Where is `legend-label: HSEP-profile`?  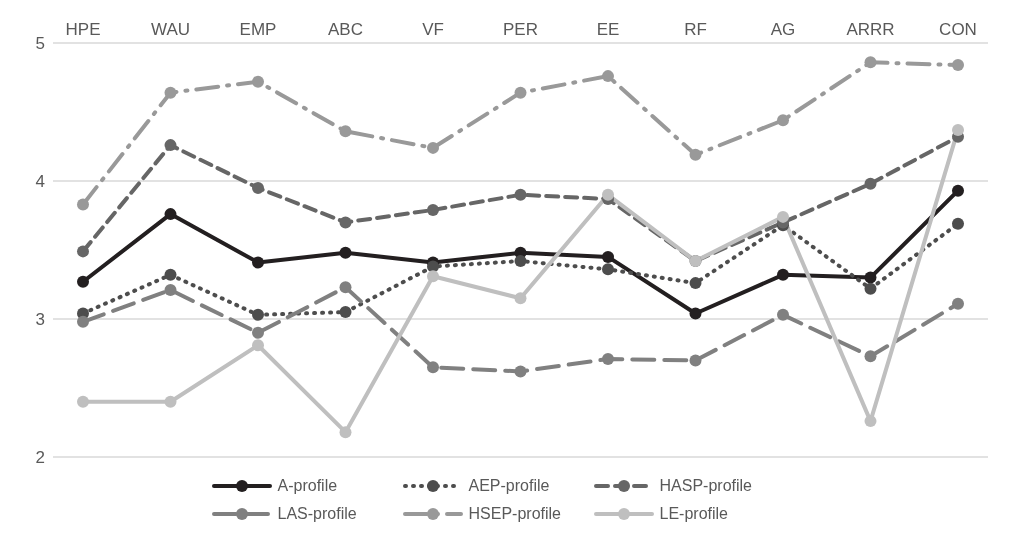
legend-label: HSEP-profile is located at coordinates (514, 514).